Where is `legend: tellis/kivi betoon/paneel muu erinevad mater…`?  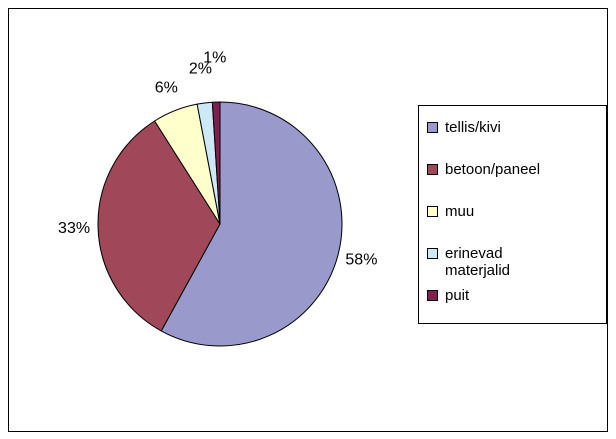 legend: tellis/kivi betoon/paneel muu erinevad mater… is located at coordinates (483, 211).